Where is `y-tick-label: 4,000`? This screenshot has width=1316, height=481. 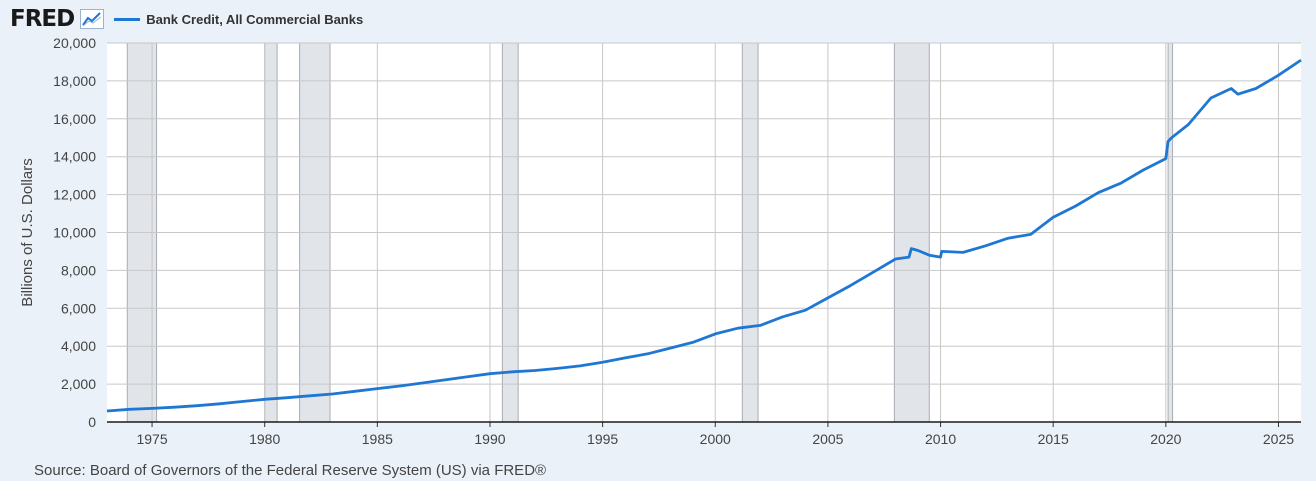
y-tick-label: 4,000 is located at coordinates (78, 346).